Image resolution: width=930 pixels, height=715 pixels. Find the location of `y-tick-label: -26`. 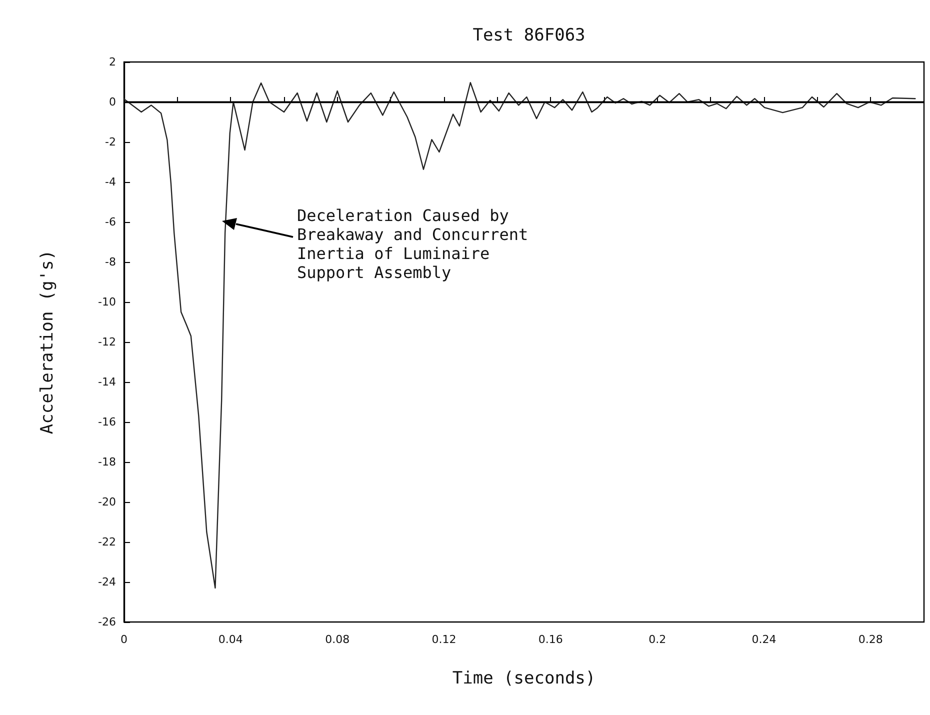

y-tick-label: -26 is located at coordinates (107, 622).